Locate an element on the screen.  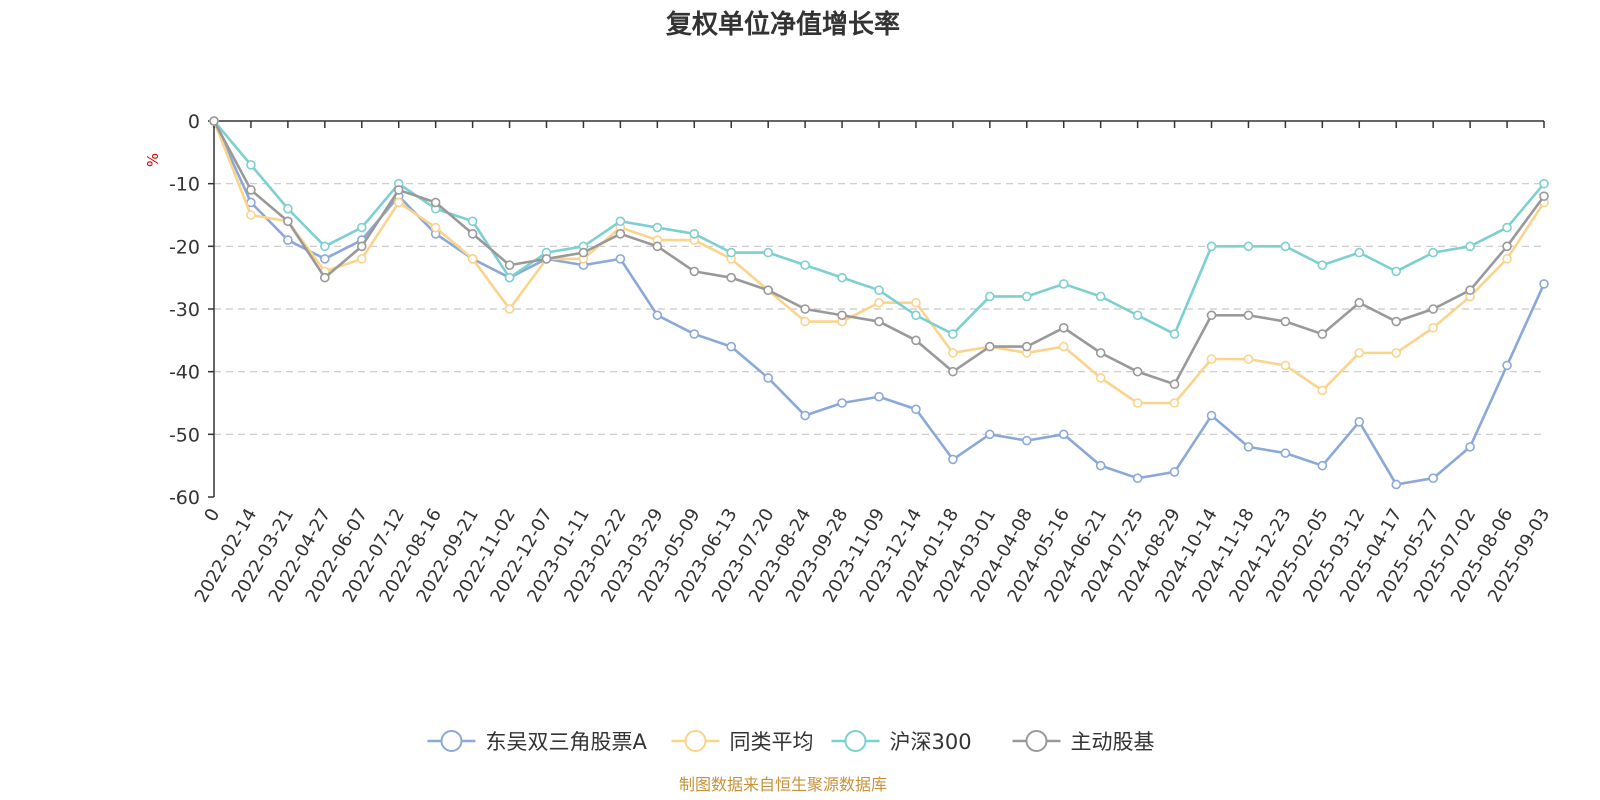
legend: 东吴双三角股票A 同类平均 沪深300 主动股基 is located at coordinates (791, 742).